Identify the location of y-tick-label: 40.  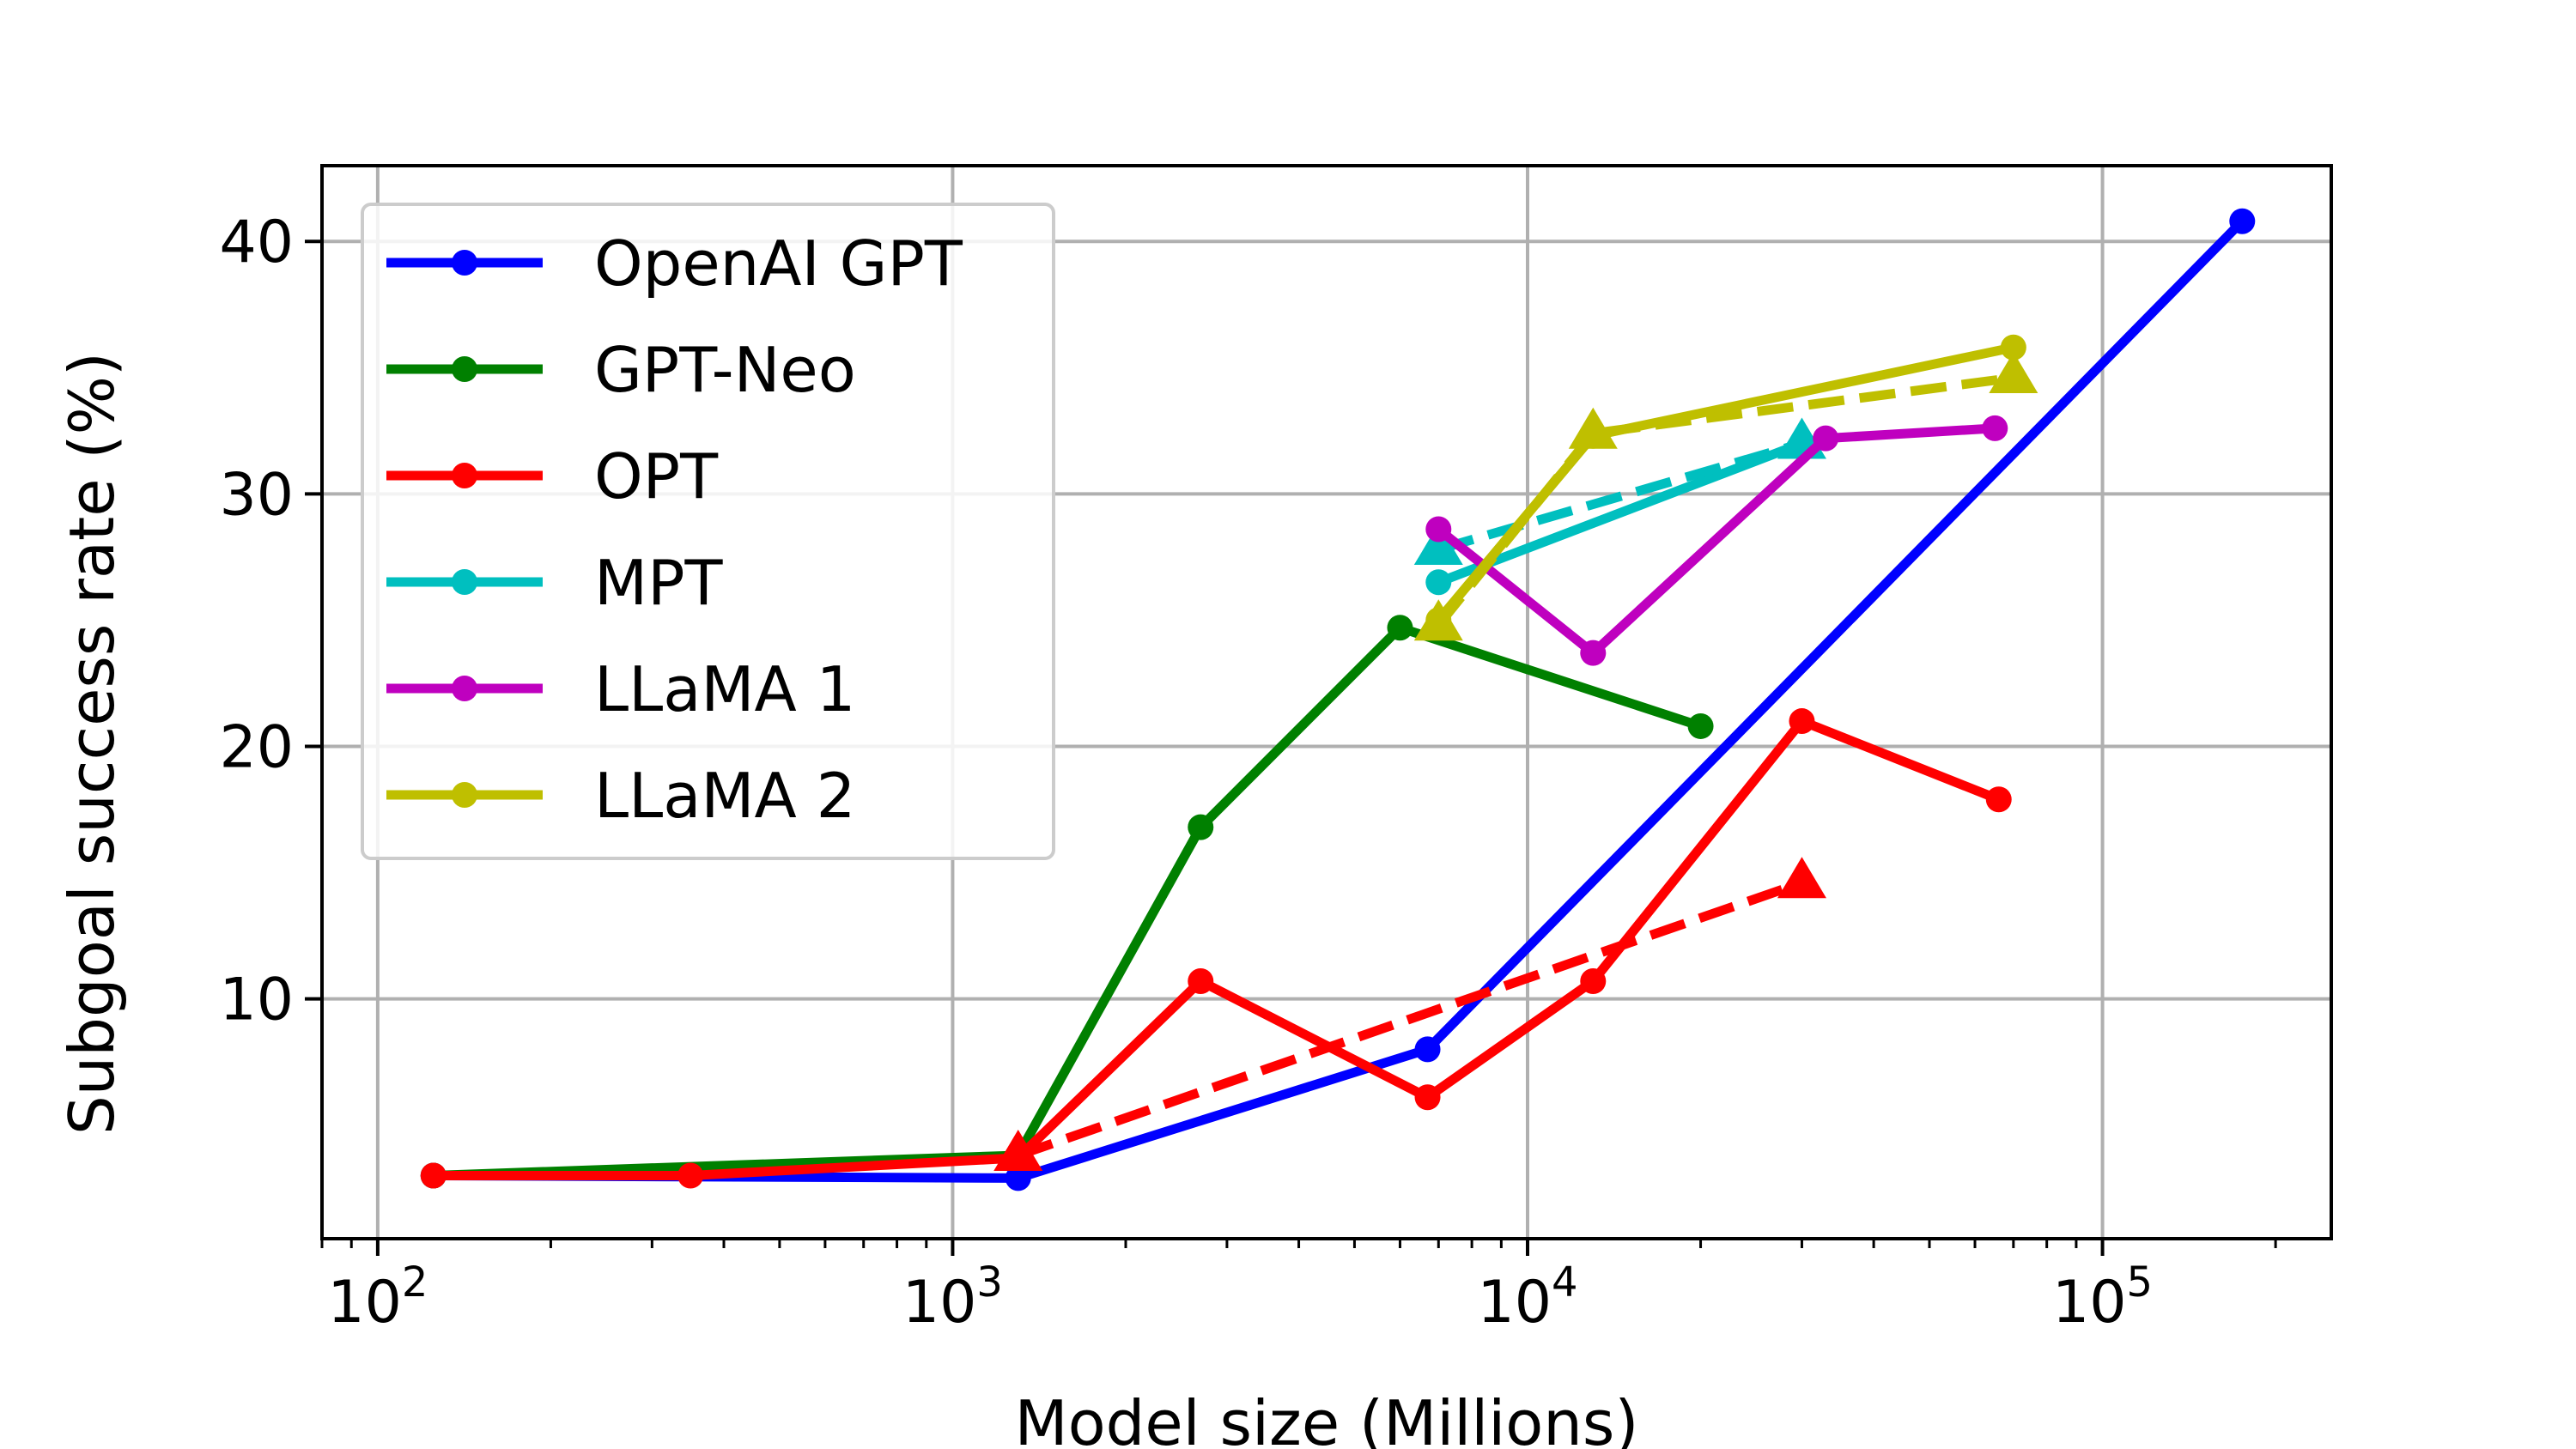
(257, 242).